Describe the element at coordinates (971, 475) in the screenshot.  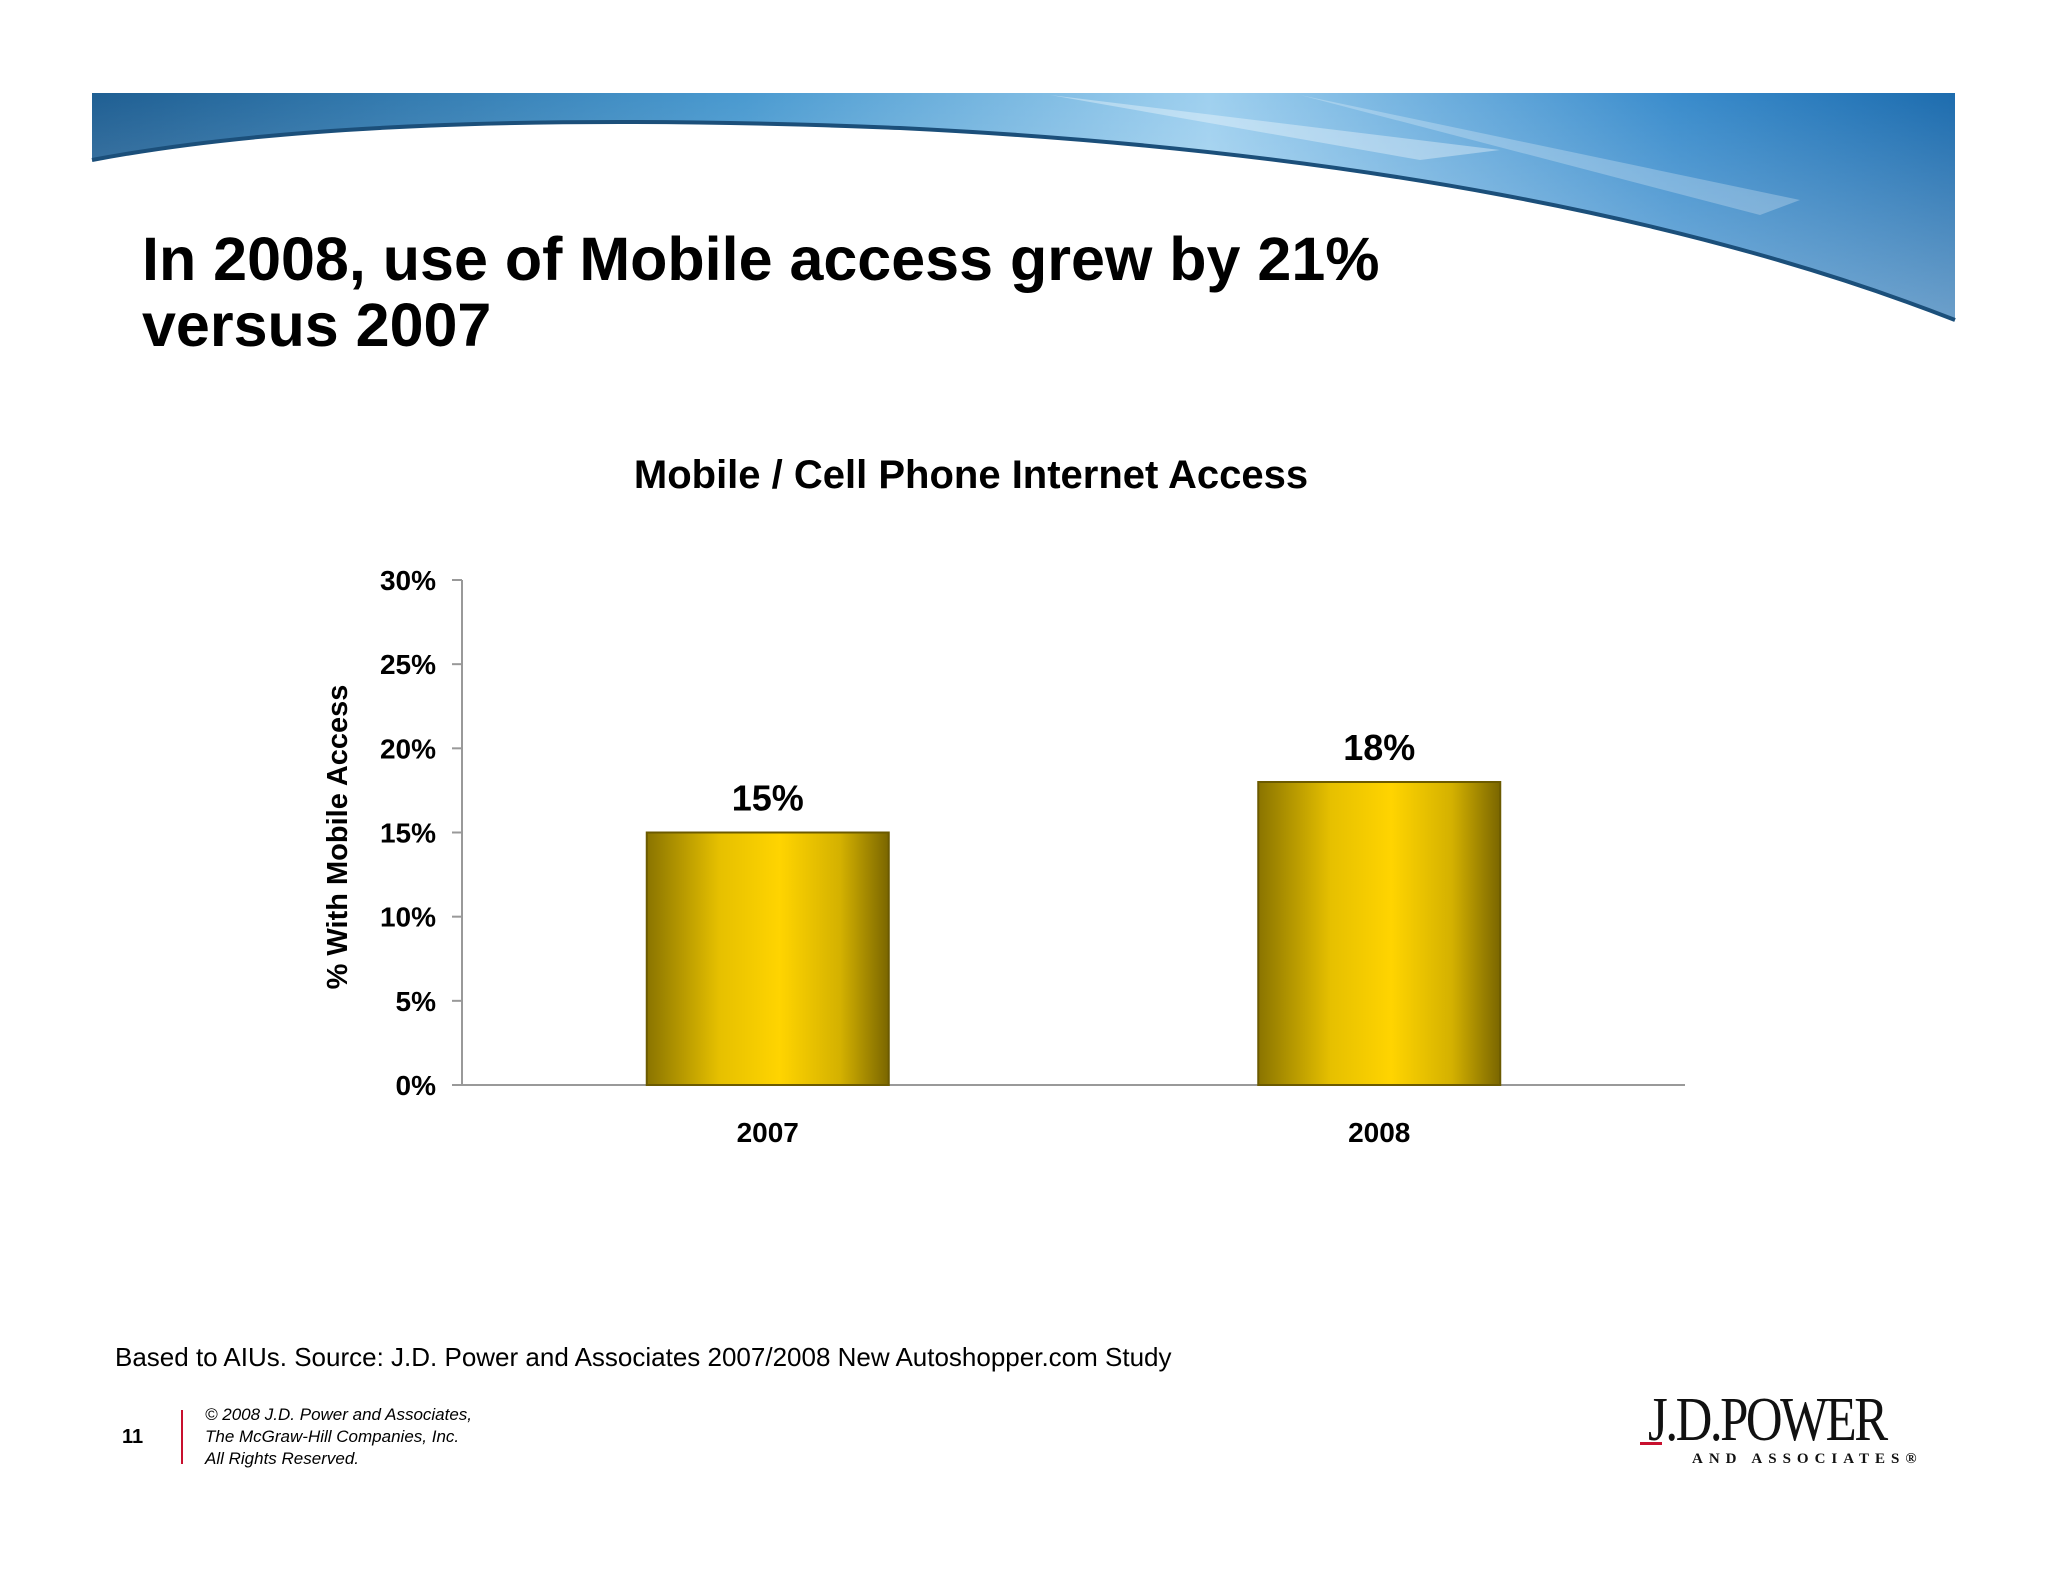
I see `chart-title: Mobile / Cell Phone Internet Access` at that location.